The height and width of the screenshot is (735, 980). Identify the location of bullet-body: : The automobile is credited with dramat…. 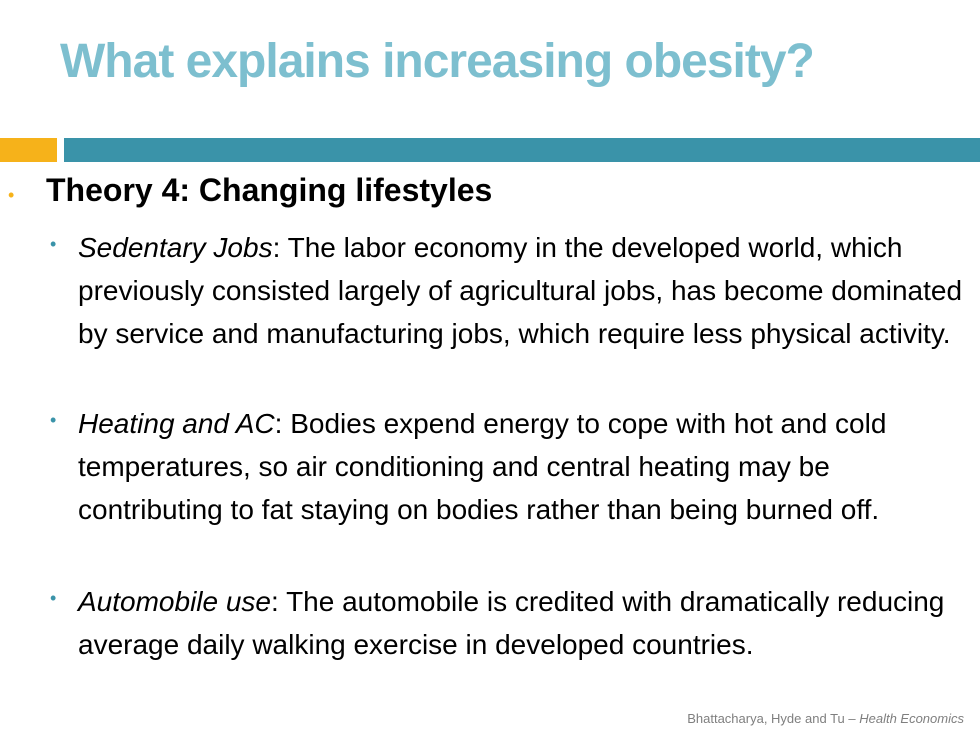
(511, 623).